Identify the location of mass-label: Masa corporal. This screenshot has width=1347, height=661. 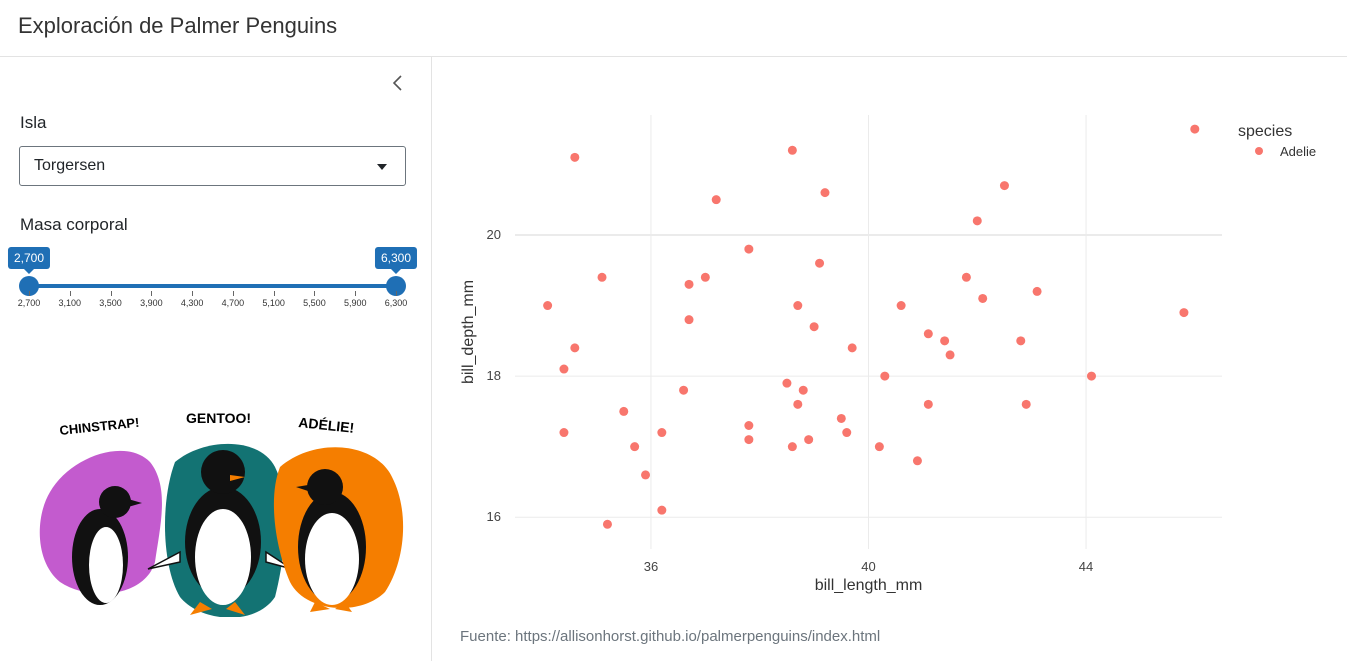
(74, 224).